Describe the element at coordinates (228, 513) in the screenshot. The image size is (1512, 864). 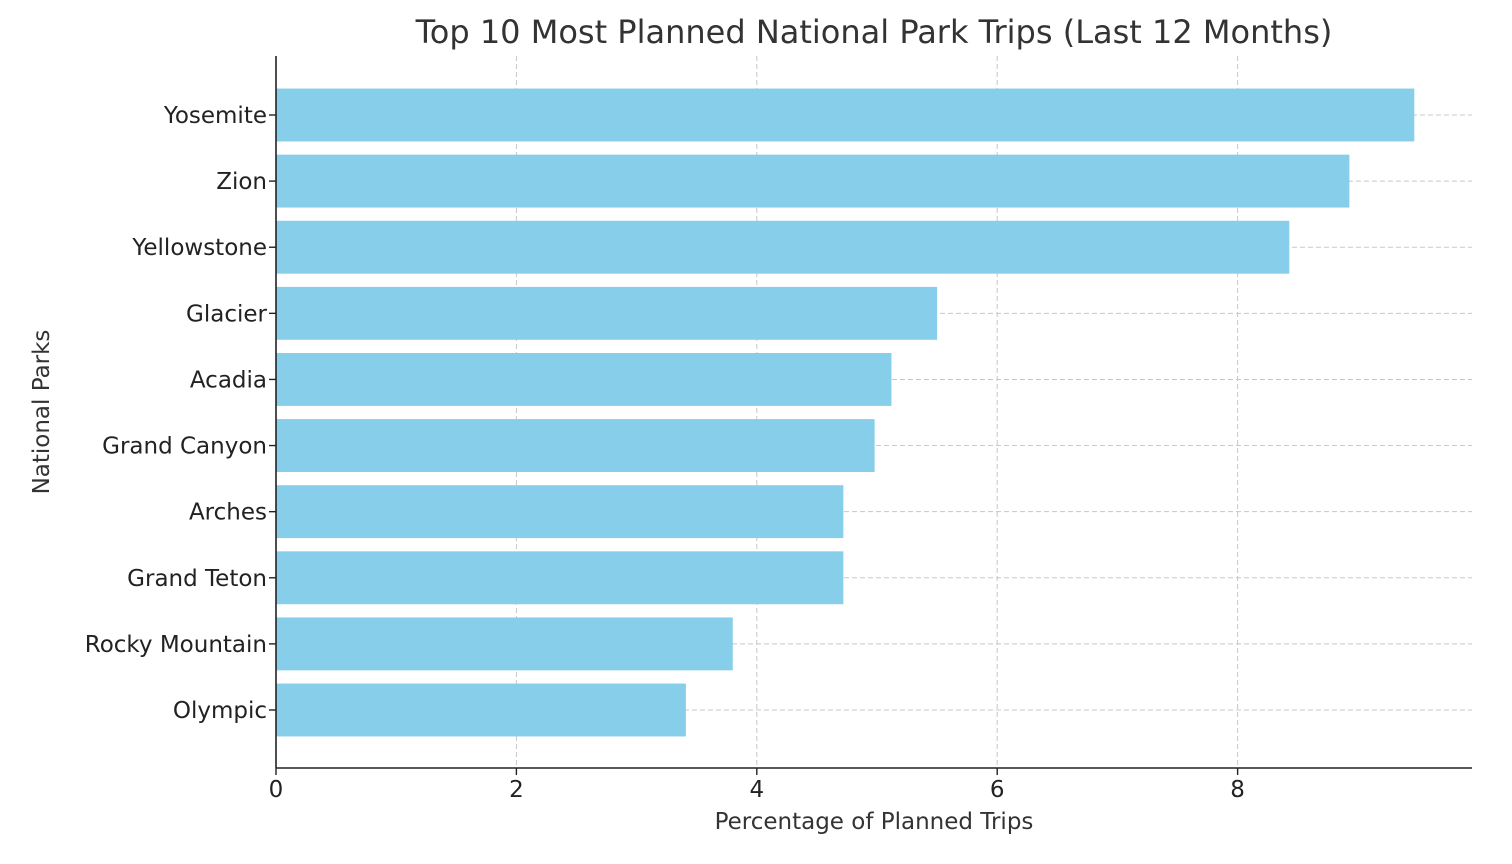
I see `y-tick-label: Arches` at that location.